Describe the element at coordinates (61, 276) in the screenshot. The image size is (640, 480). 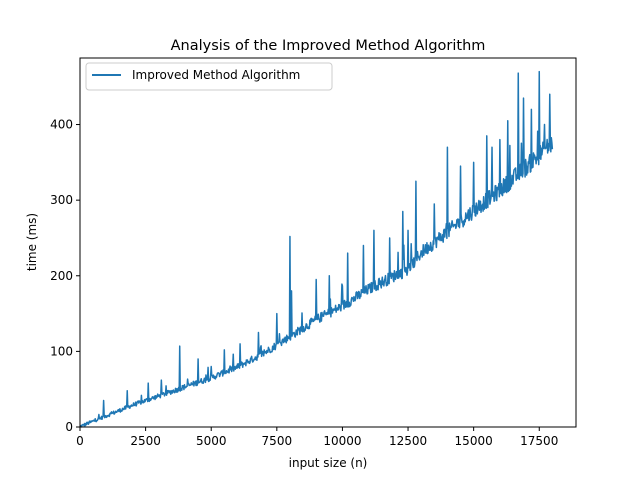
I see `y-tick-label: 200` at that location.